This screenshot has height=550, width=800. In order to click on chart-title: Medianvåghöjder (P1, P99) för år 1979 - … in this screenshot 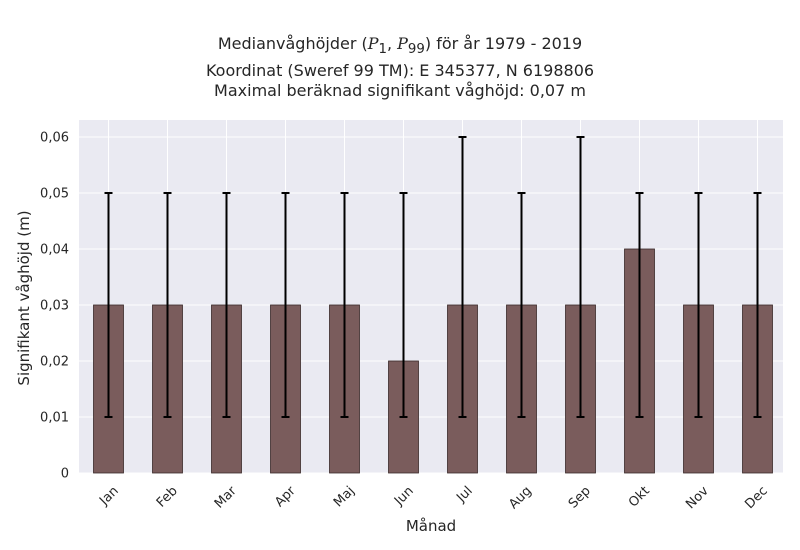, I will do `click(400, 68)`.